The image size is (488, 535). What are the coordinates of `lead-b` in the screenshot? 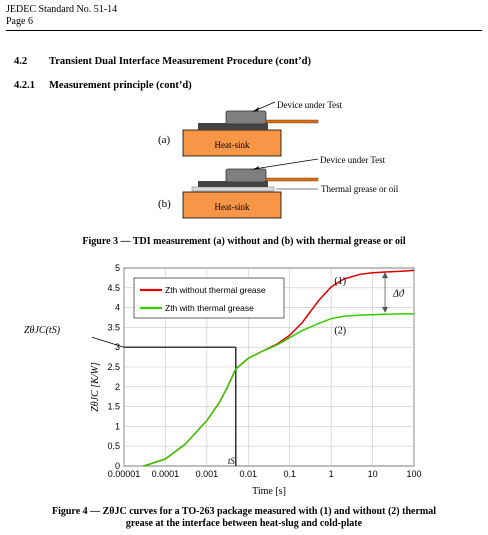 It's located at (292, 179).